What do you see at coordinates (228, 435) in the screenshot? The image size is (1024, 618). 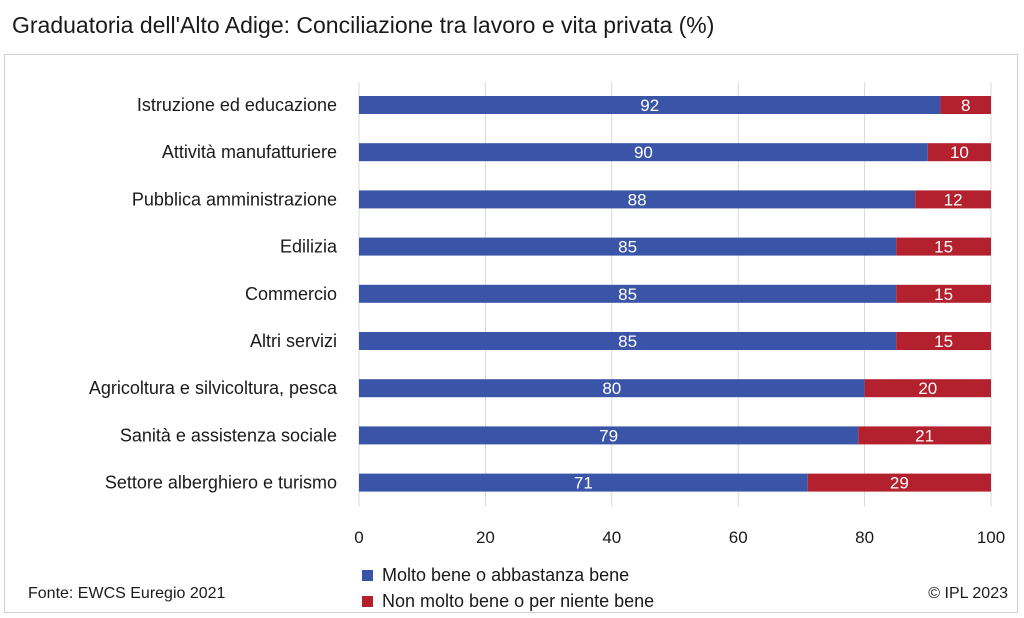 I see `category-label-8: Sanità e assistenza sociale` at bounding box center [228, 435].